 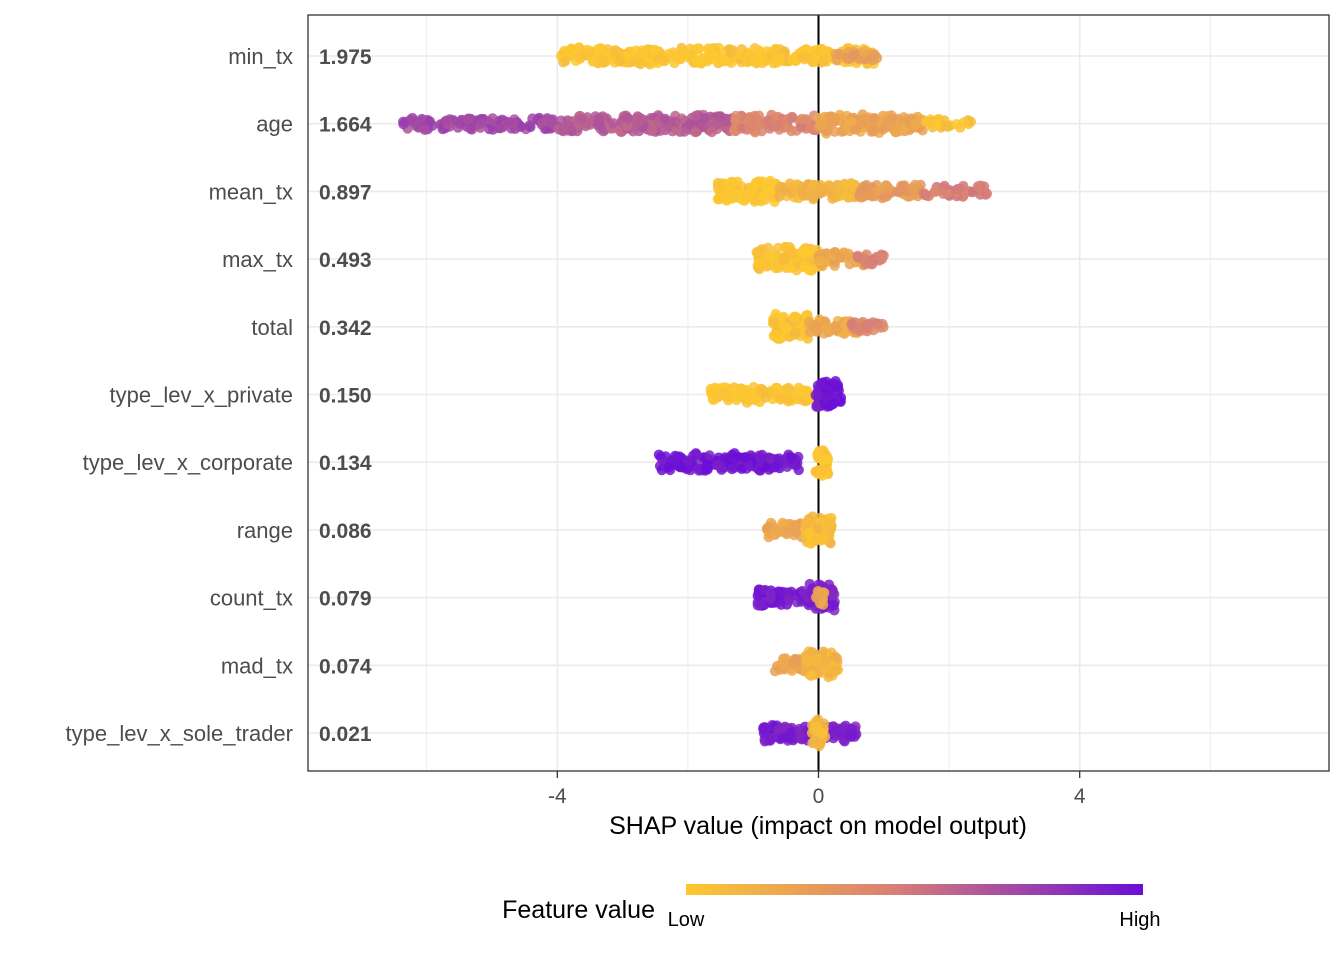 I want to click on feature-name-label: type_lev_x_private, so click(x=201, y=395).